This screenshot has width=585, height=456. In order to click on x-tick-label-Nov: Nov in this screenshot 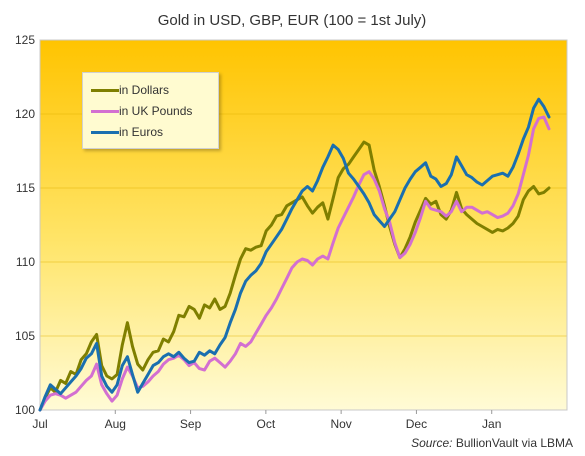, I will do `click(340, 424)`.